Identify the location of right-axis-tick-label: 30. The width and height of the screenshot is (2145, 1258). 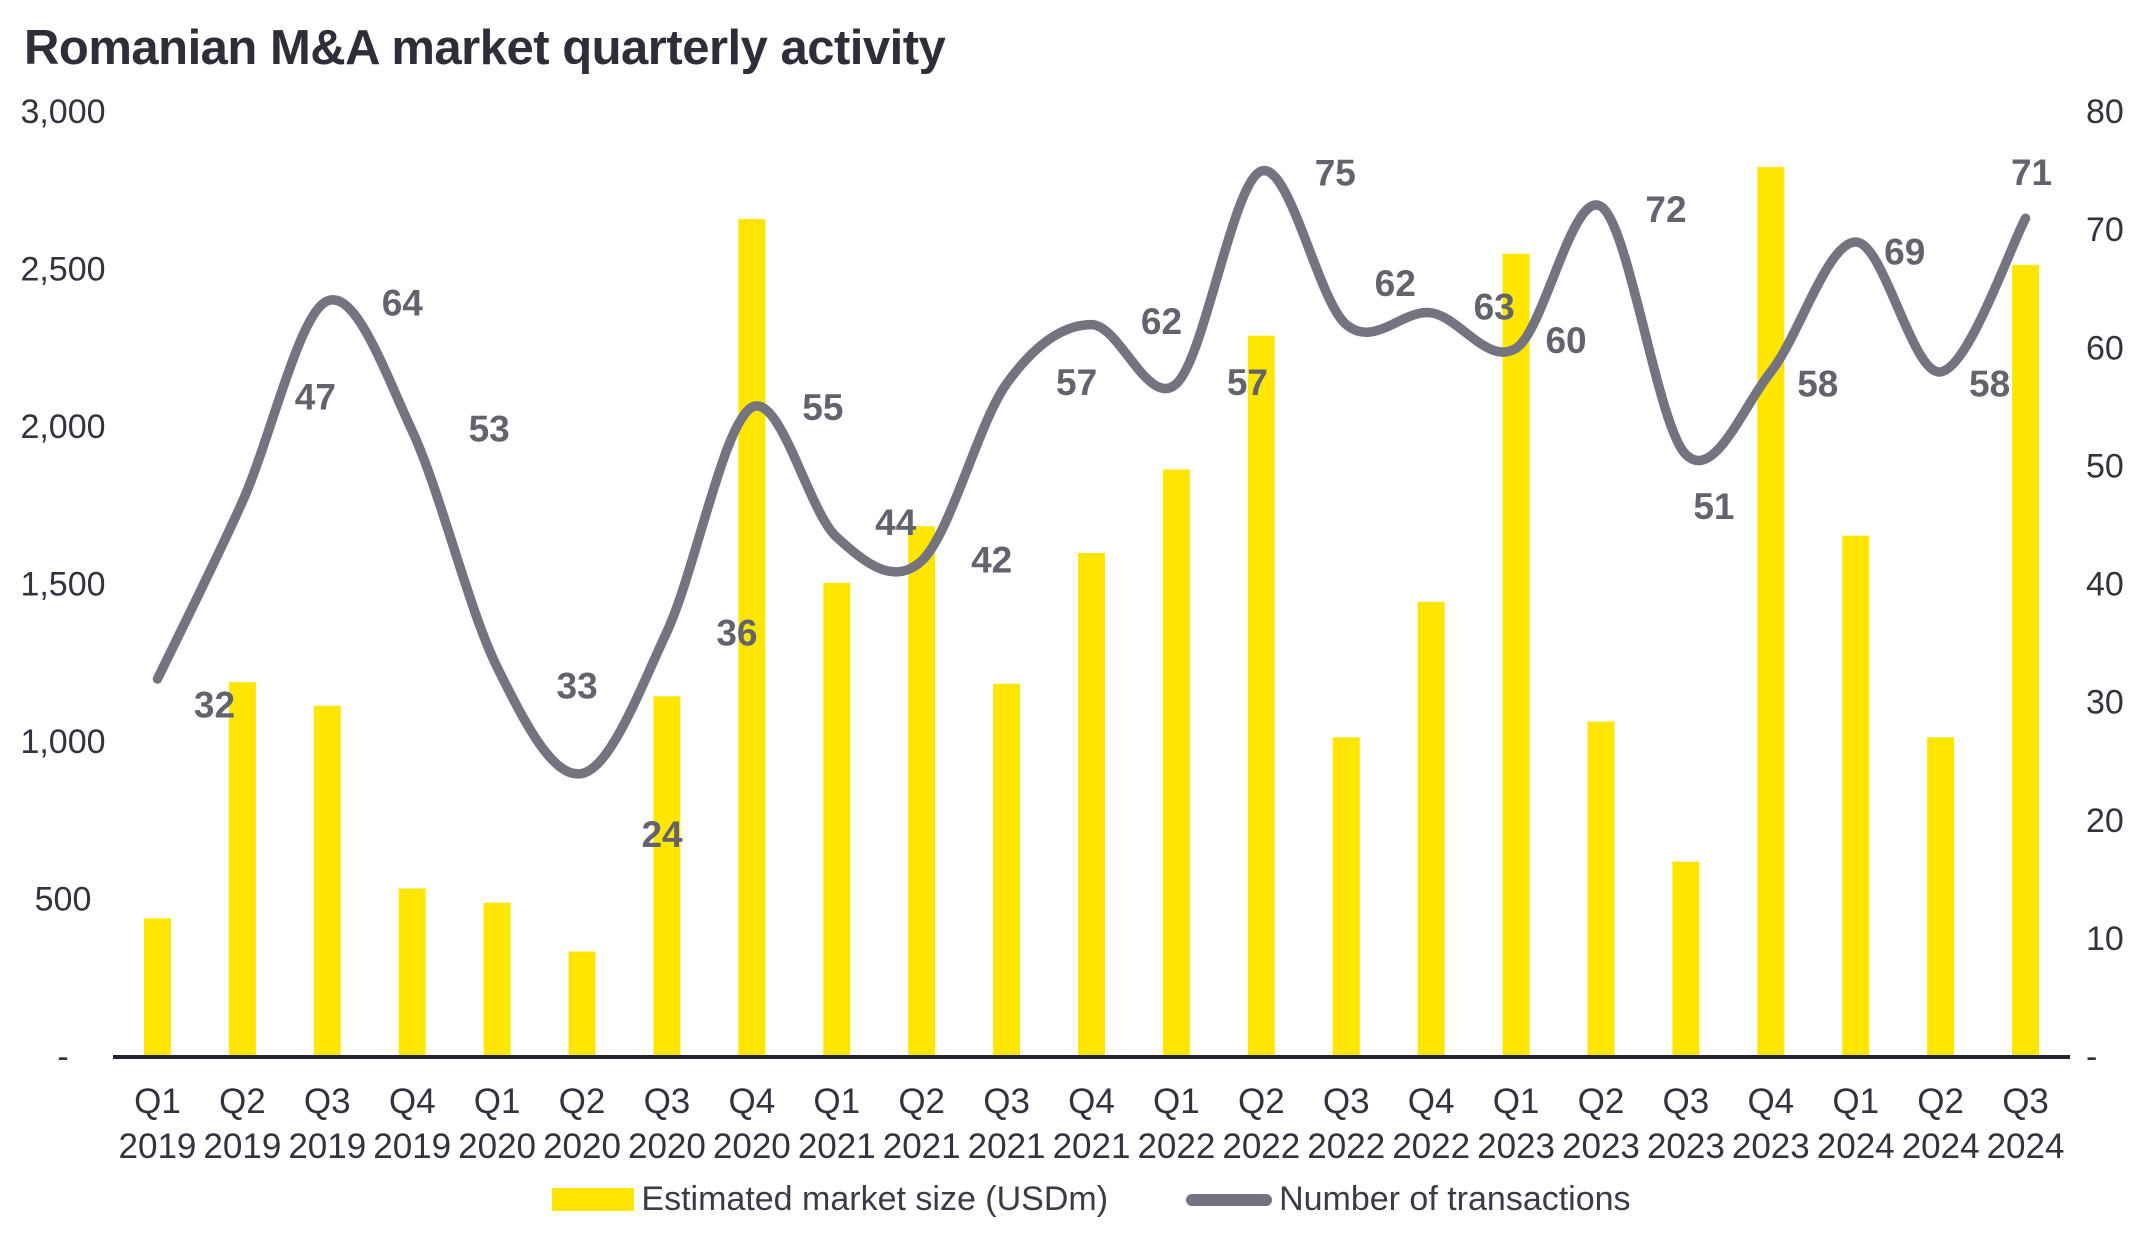
(2105, 703).